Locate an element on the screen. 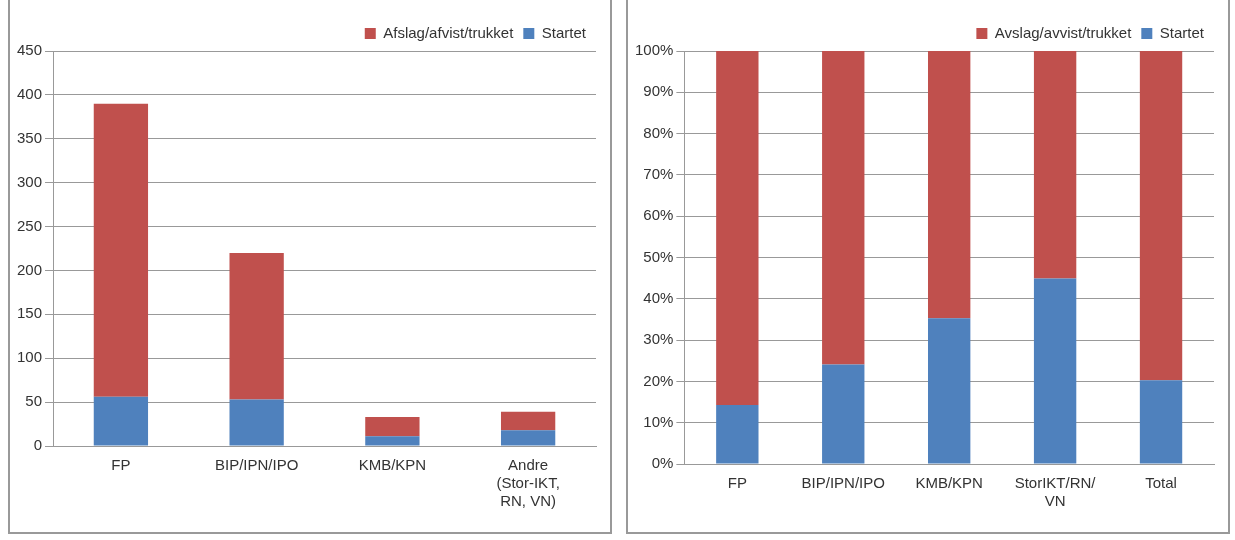 This screenshot has width=1235, height=540. y-tick-label: 80% is located at coordinates (658, 132).